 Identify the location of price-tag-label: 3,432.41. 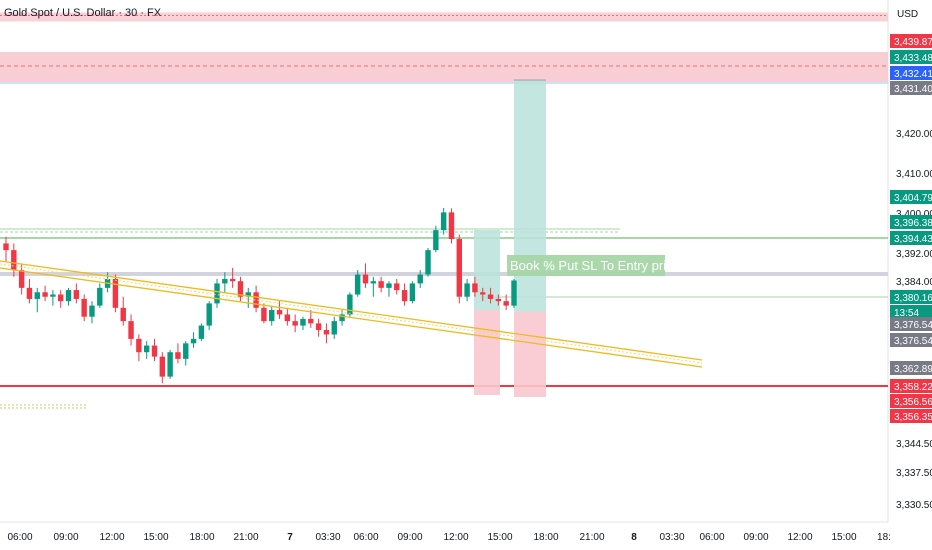
(913, 74).